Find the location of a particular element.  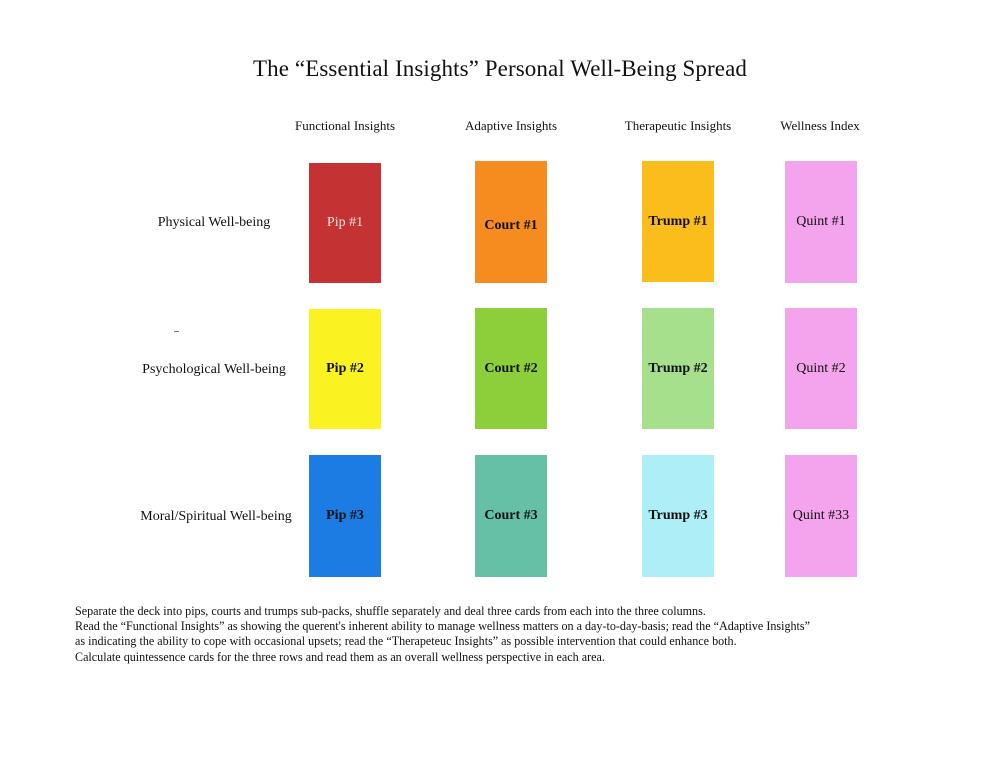

row-label-physical: Physical Well-being is located at coordinates (214, 222).